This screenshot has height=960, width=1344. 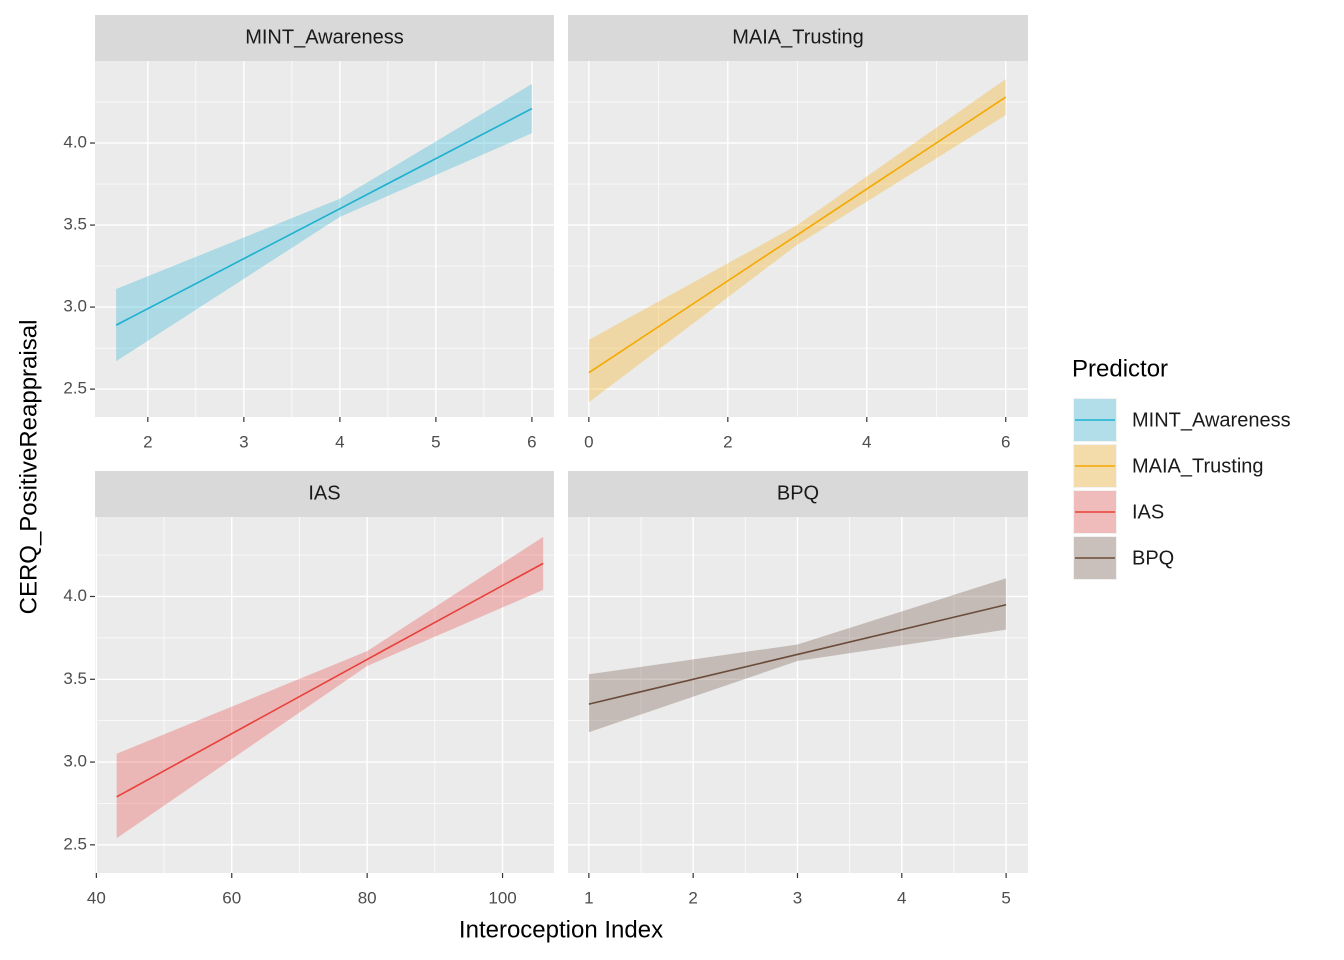 I want to click on legend-label: BPQ, so click(x=1153, y=558).